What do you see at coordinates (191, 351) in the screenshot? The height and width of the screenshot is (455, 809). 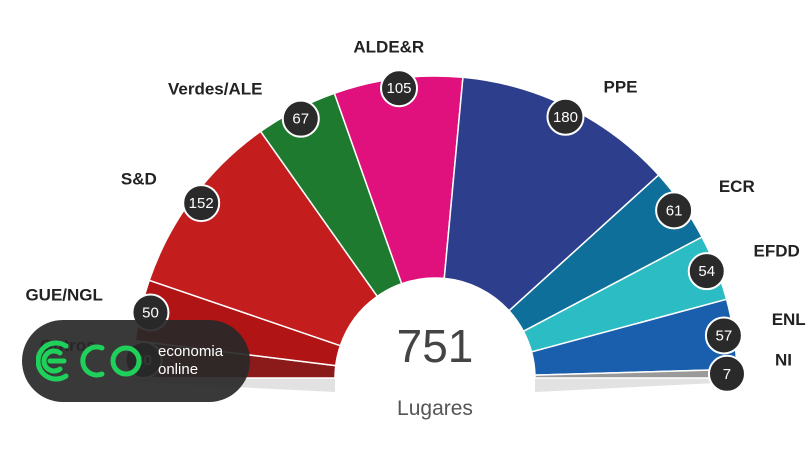 I see `logo-line1: economia` at bounding box center [191, 351].